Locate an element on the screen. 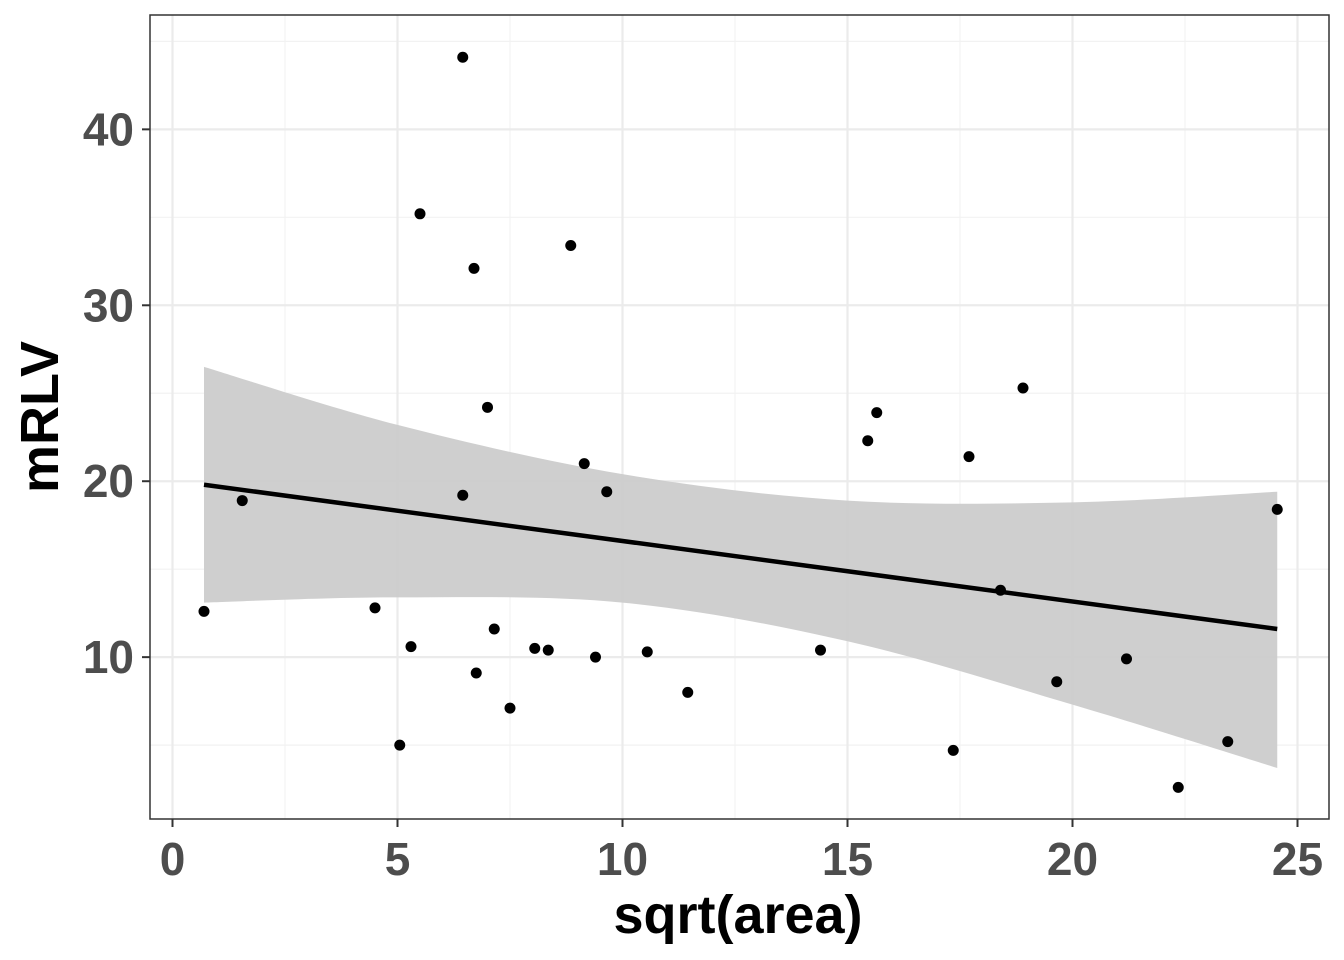 This screenshot has height=960, width=1344. x-tick-label: 5 is located at coordinates (398, 859).